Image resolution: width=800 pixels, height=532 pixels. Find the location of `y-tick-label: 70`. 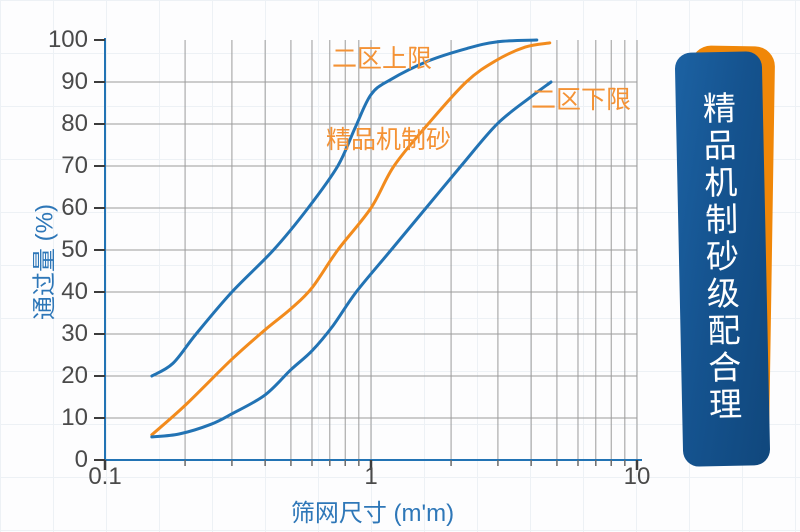

y-tick-label: 70 is located at coordinates (74, 165).